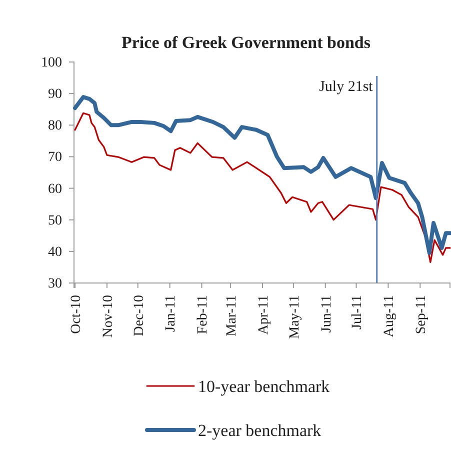 The height and width of the screenshot is (454, 451). I want to click on y-tick-label: 70, so click(55, 158).